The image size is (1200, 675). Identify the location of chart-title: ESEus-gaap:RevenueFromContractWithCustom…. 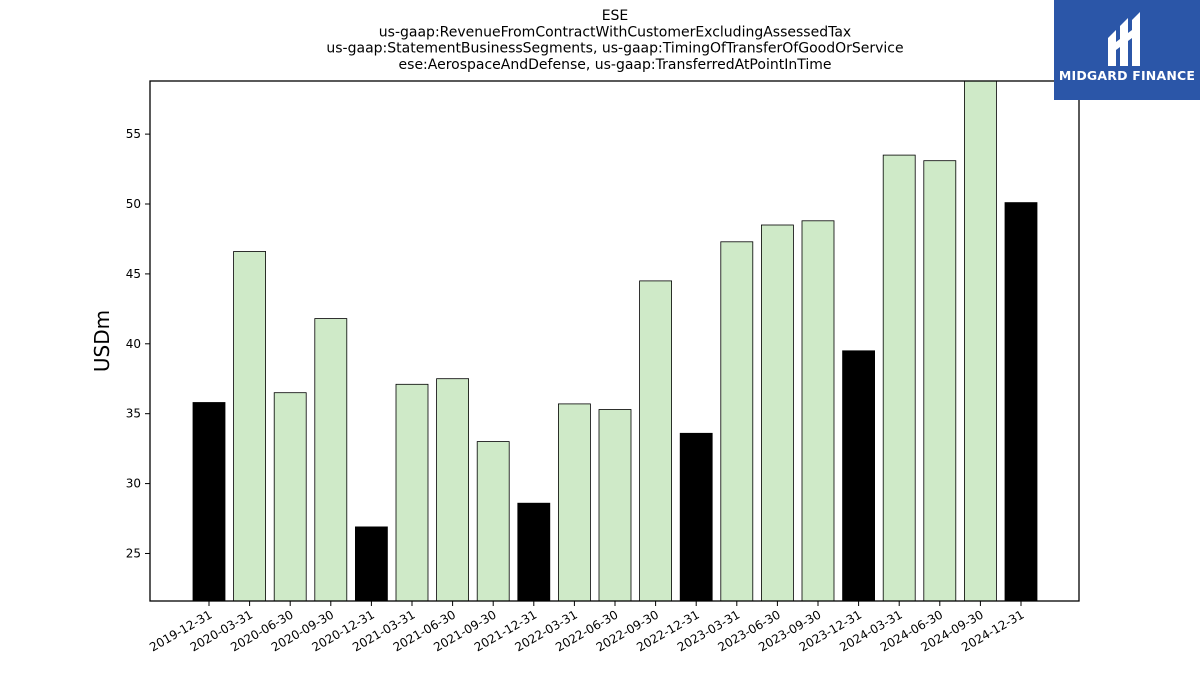
(614, 40).